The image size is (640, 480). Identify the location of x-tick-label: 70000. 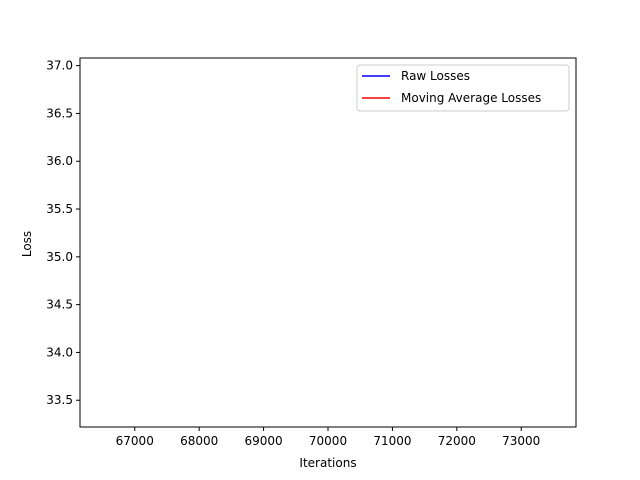
(328, 441).